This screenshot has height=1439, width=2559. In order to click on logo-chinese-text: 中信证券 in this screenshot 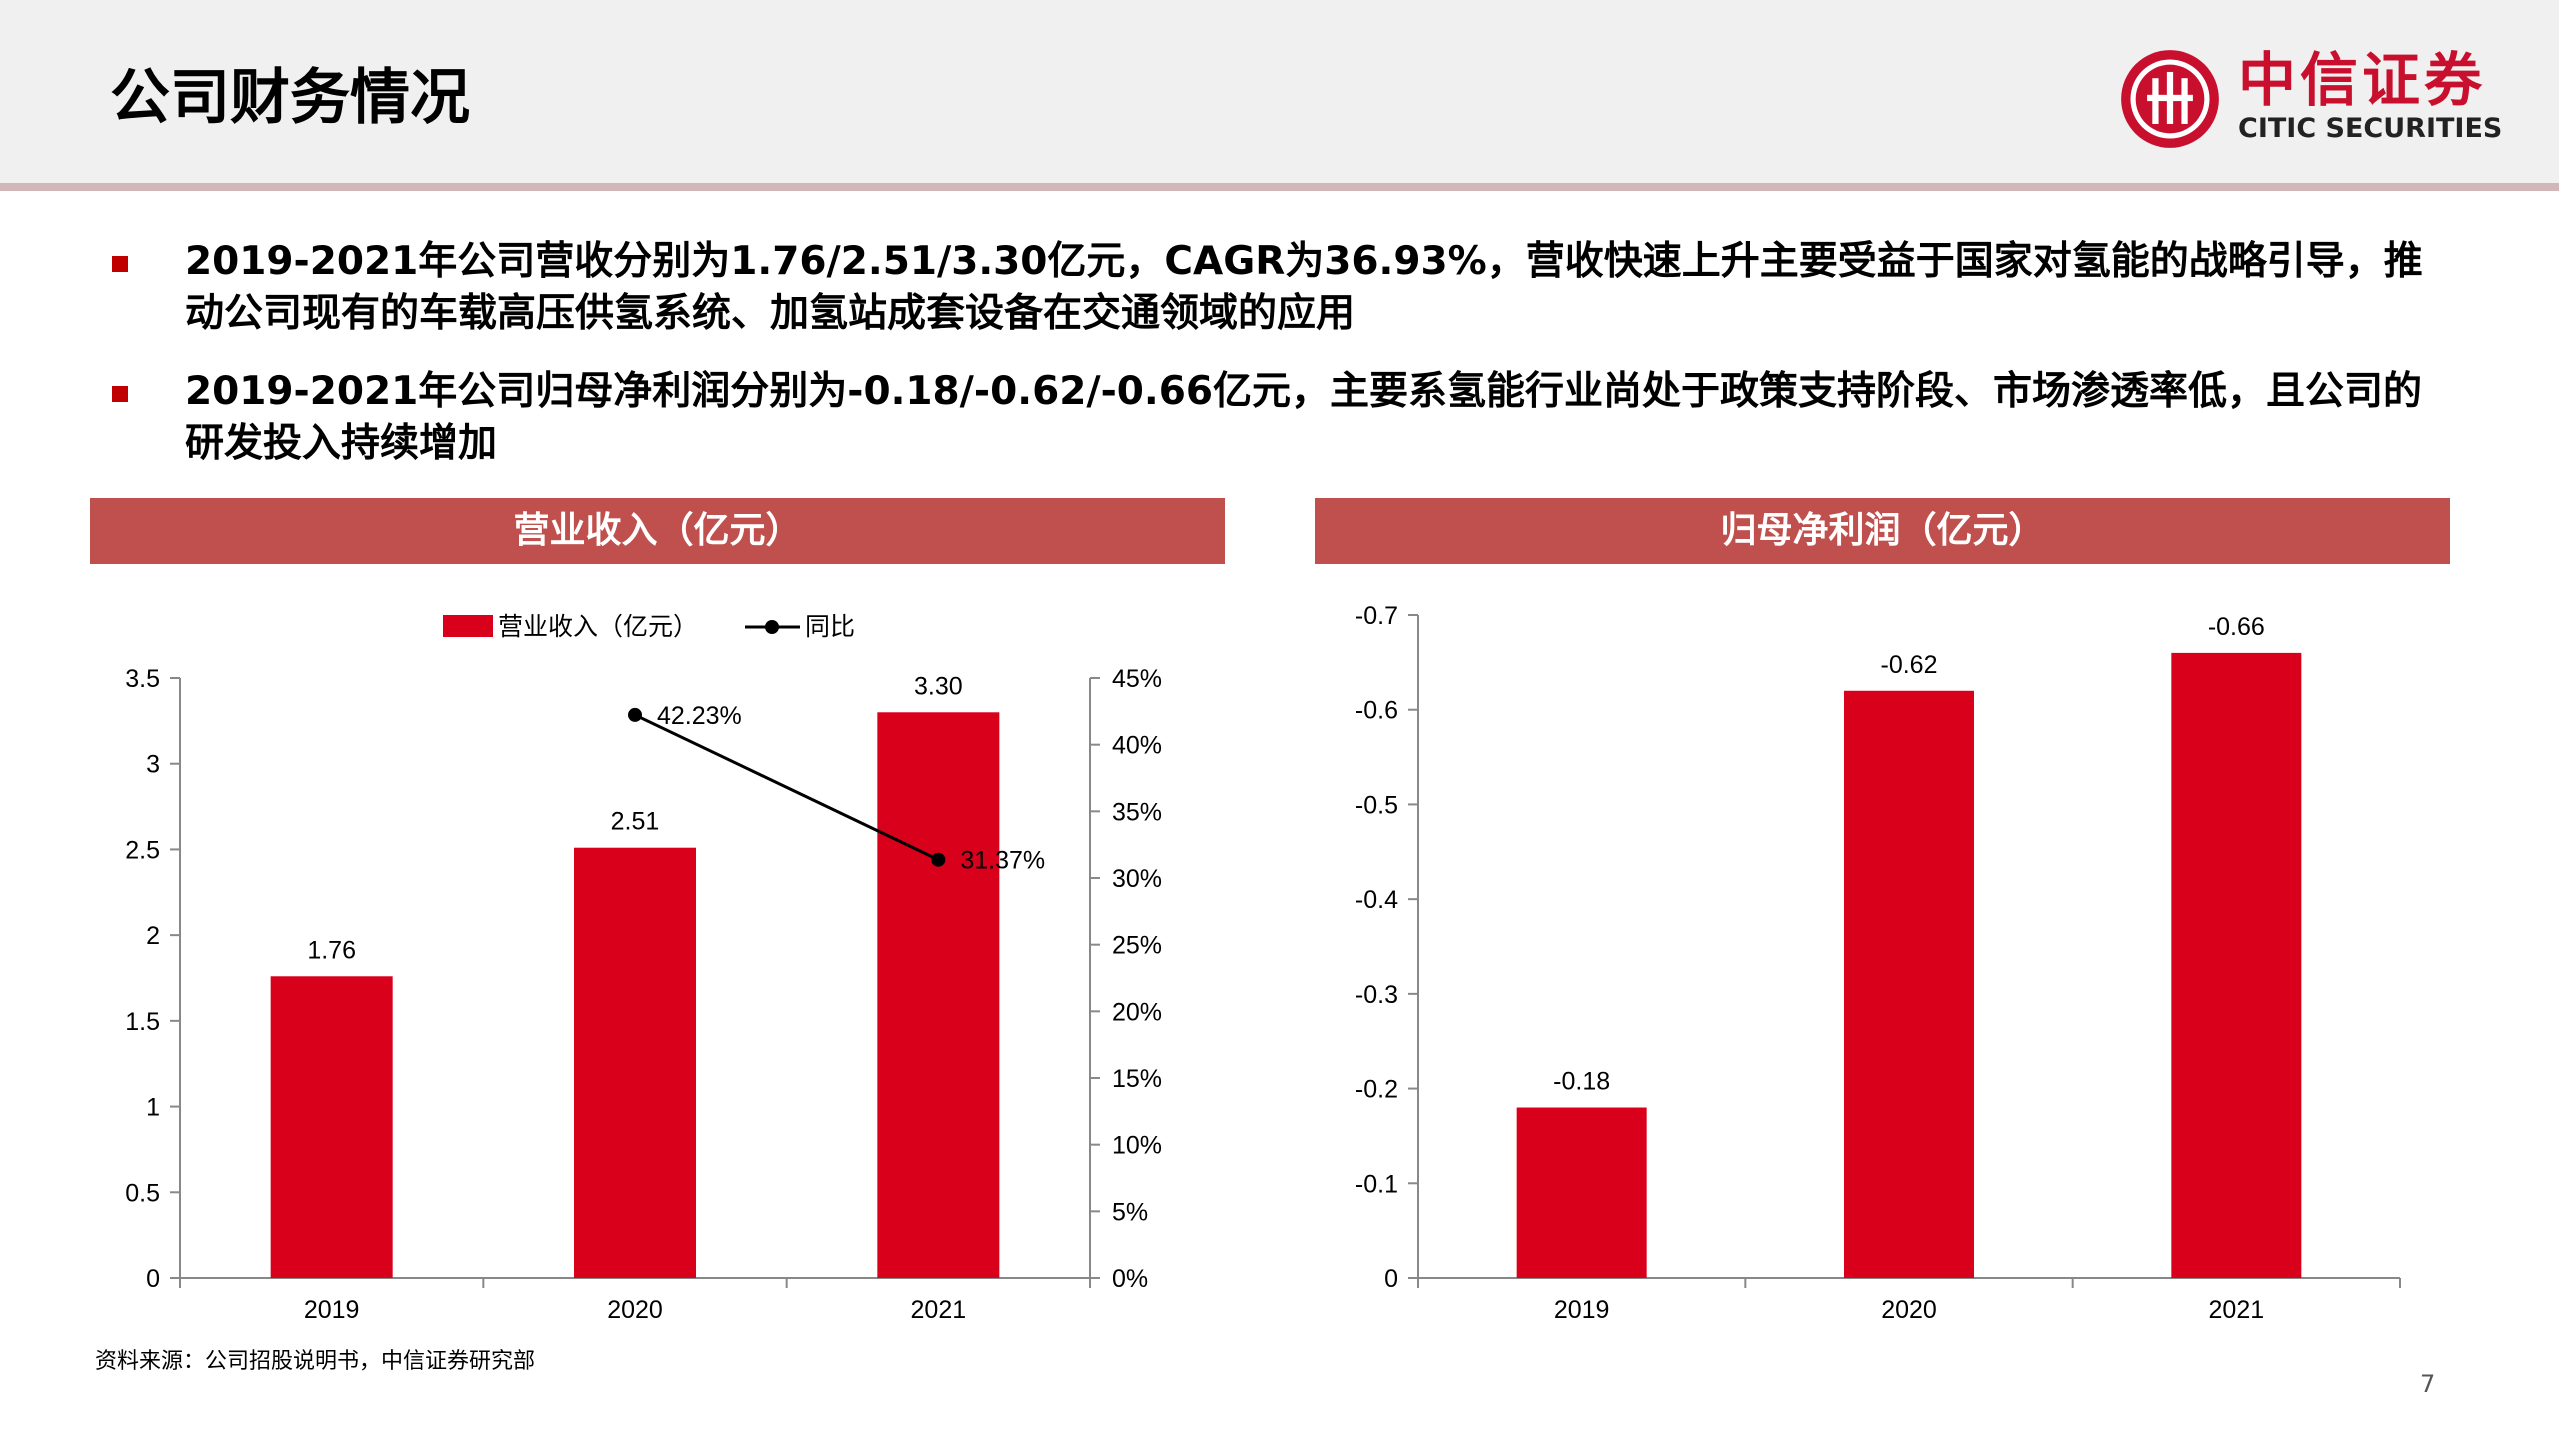, I will do `click(2362, 80)`.